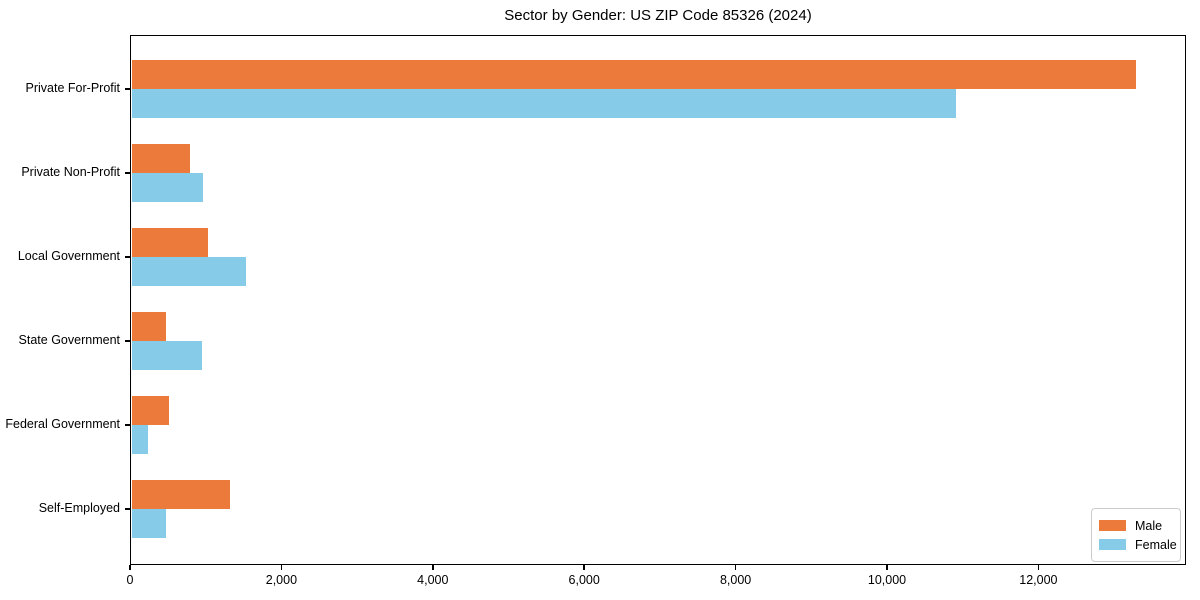 The image size is (1200, 600). I want to click on legend-label-male: Male, so click(1149, 525).